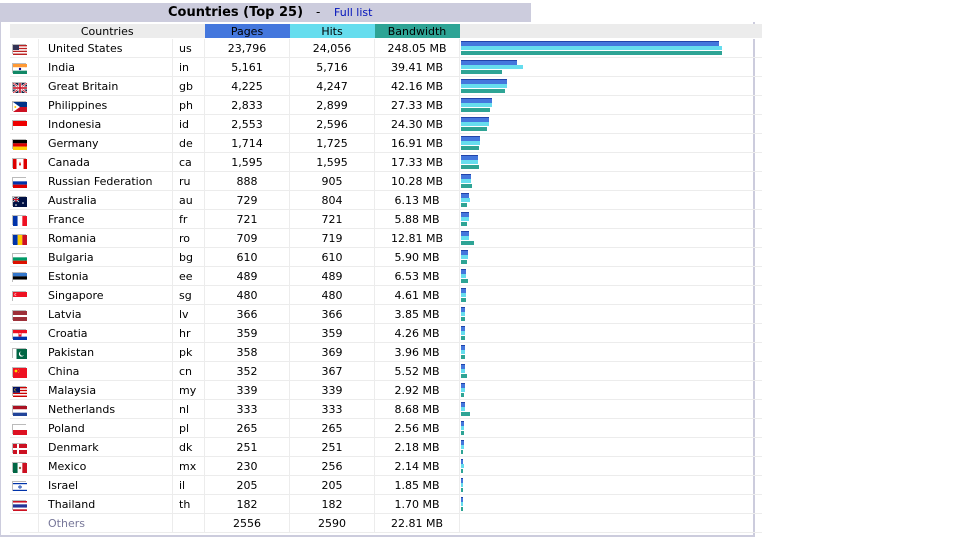 The image size is (978, 537). Describe the element at coordinates (188, 48) in the screenshot. I see `country-code: us` at that location.